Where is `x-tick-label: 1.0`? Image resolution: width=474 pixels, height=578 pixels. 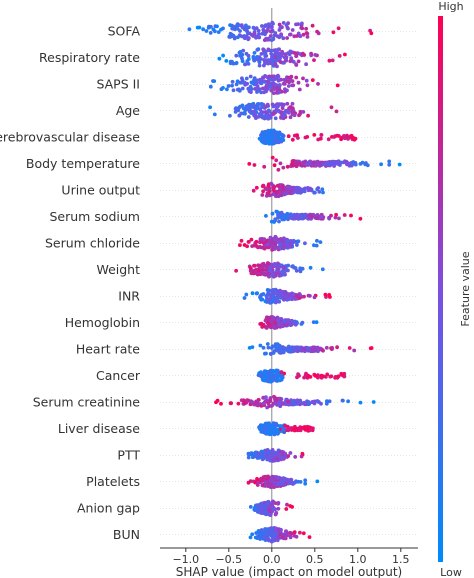 x-tick-label: 1.0 is located at coordinates (358, 559).